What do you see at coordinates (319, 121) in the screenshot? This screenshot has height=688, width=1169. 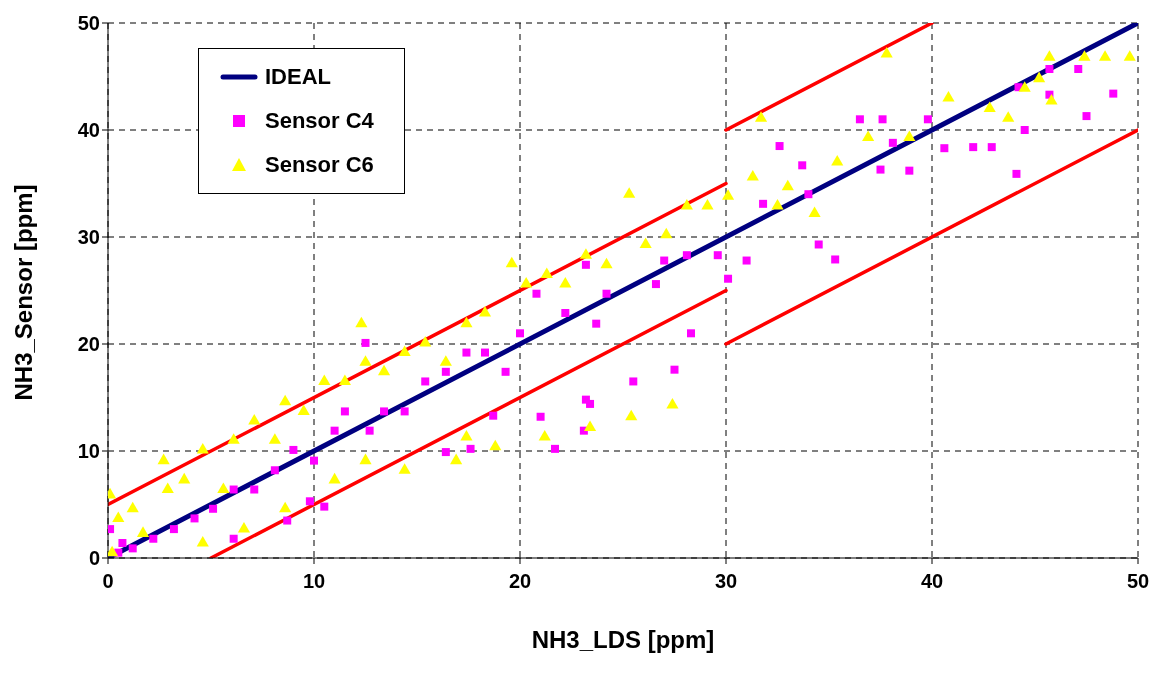 I see `legend-label: Sensor C4` at bounding box center [319, 121].